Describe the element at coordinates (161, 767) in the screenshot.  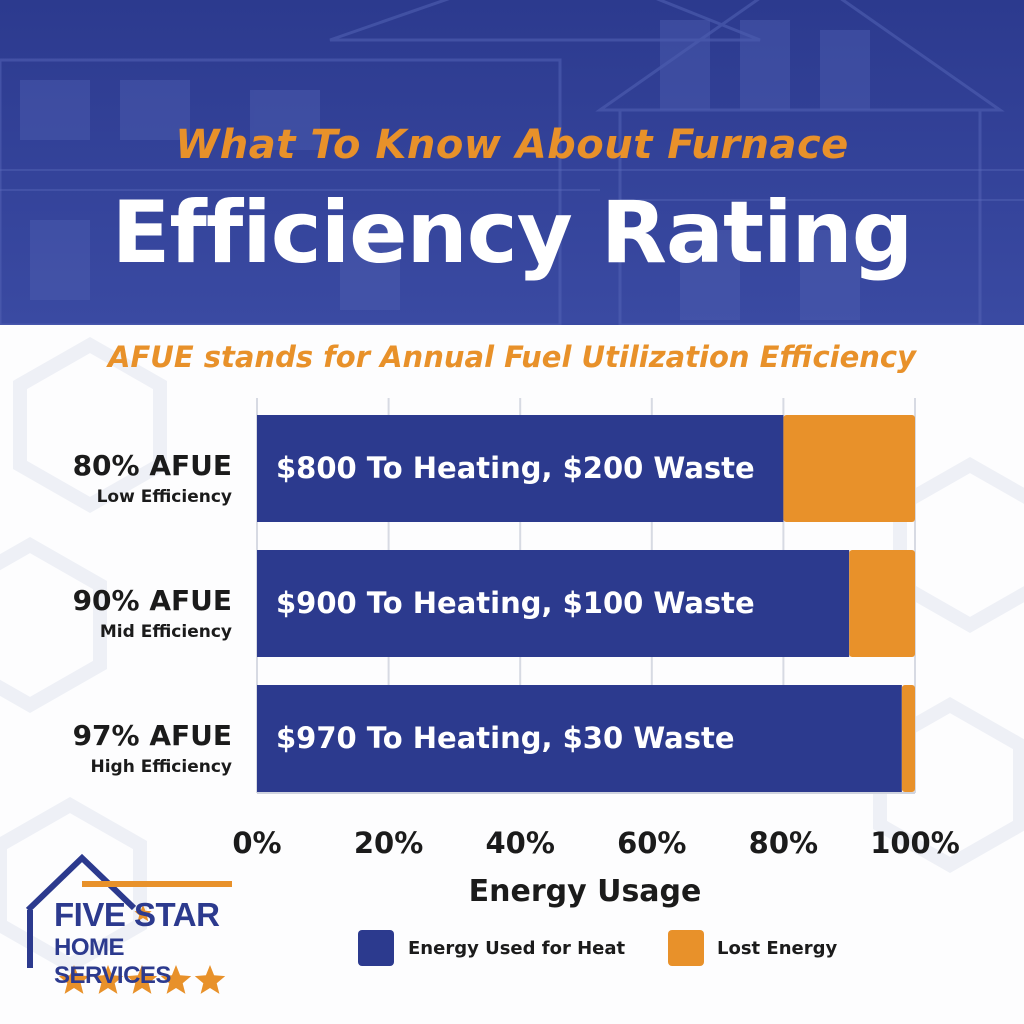
I see `category-sublabel: High Efficiency` at that location.